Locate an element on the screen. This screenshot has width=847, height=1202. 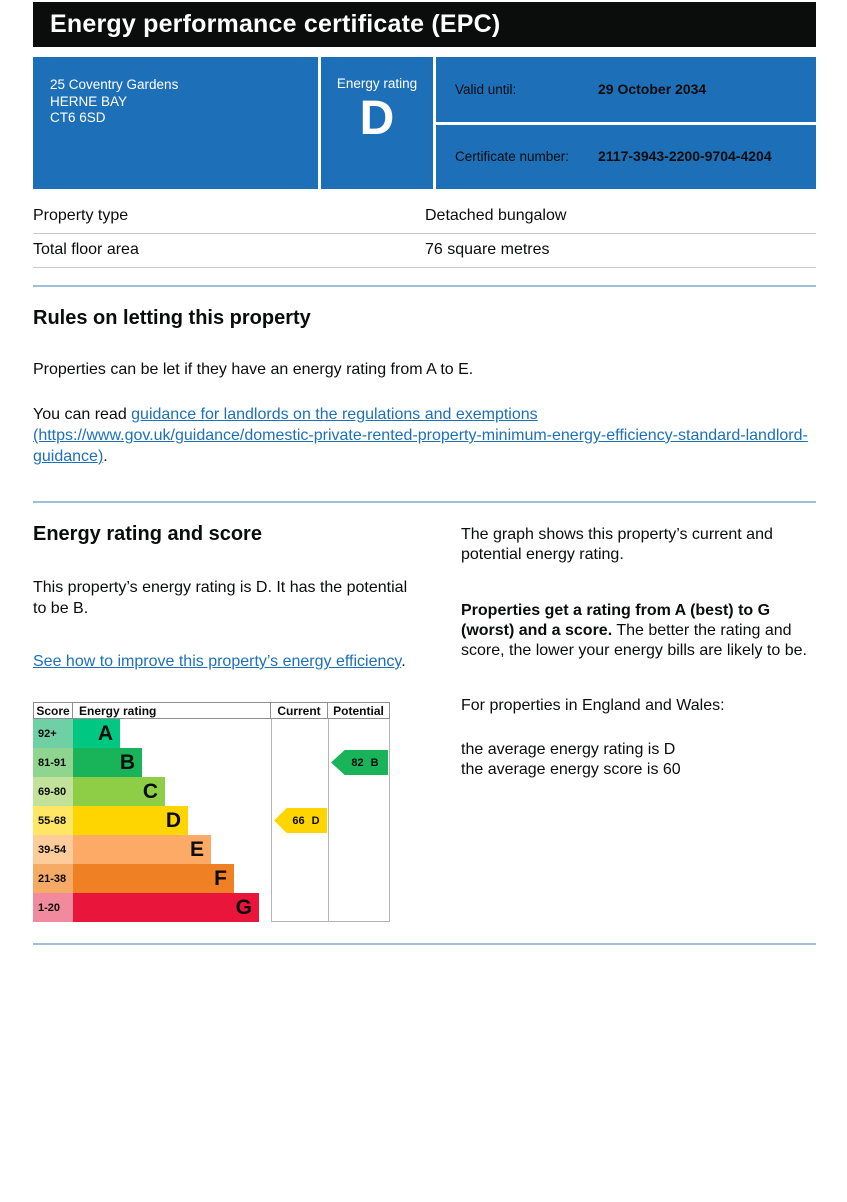
valid-until-value: 29 October 2034 is located at coordinates (652, 88).